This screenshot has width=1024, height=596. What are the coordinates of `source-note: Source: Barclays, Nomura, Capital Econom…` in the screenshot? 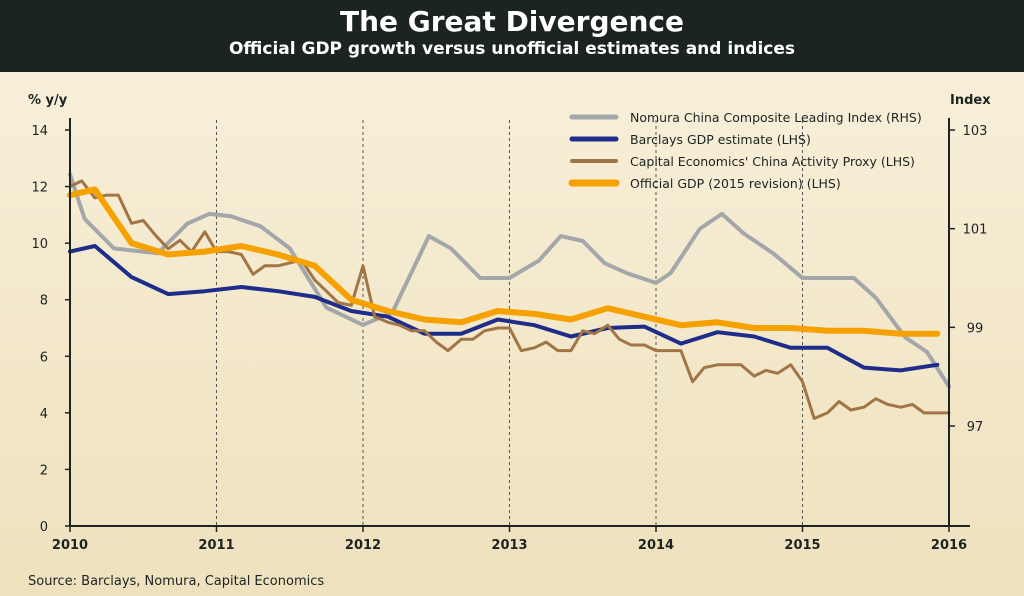 It's located at (176, 581).